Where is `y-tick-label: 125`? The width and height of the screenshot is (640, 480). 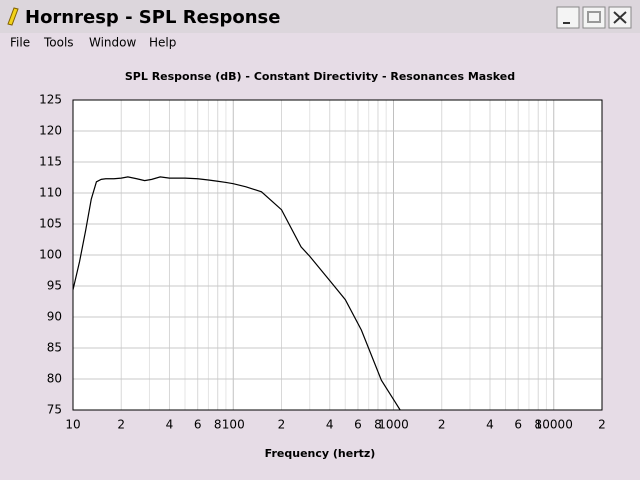 y-tick-label: 125 is located at coordinates (50, 100).